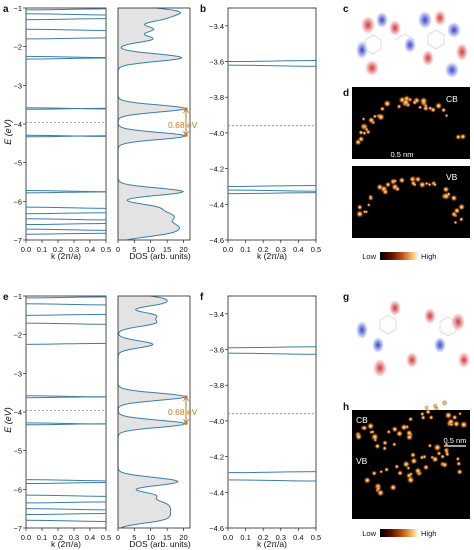 This screenshot has width=474, height=550. What do you see at coordinates (346, 407) in the screenshot?
I see `panel-letter-h: h` at bounding box center [346, 407].